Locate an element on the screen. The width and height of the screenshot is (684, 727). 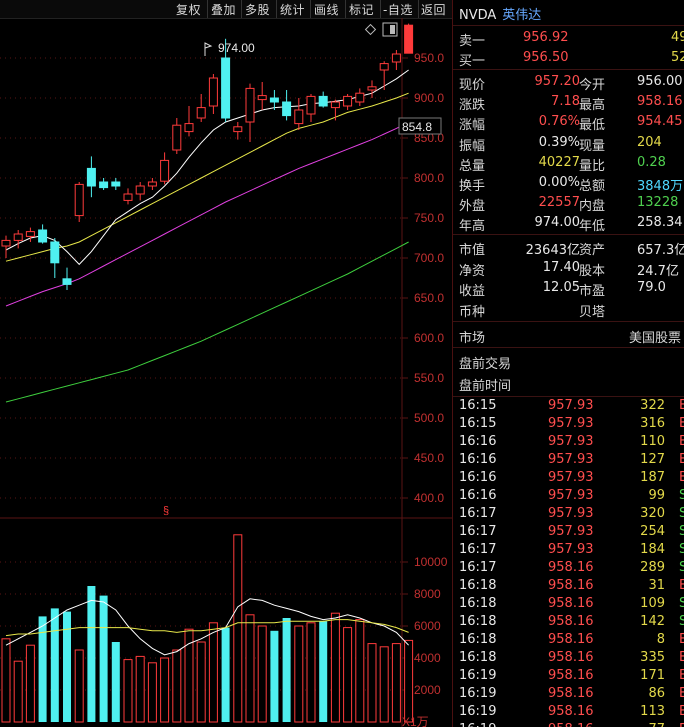
trade-volume: 142 is located at coordinates (652, 621).